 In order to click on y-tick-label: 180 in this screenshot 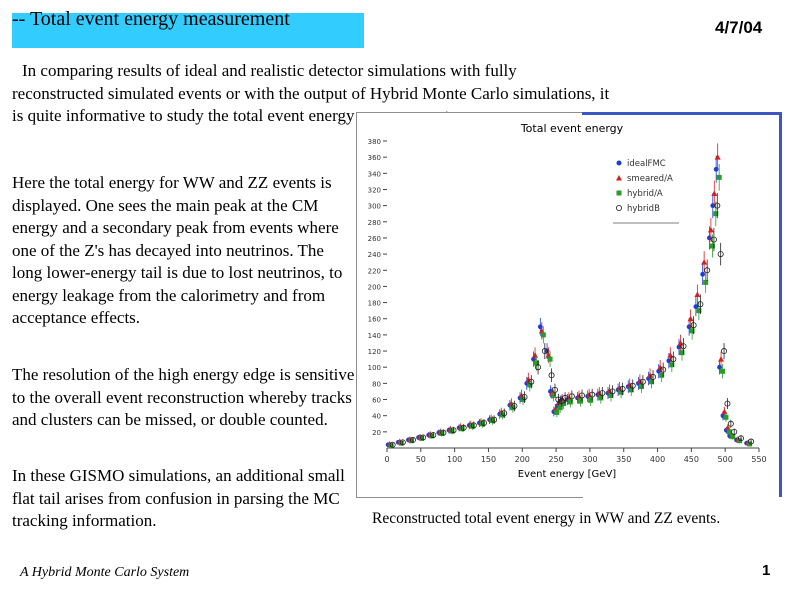, I will do `click(374, 304)`.